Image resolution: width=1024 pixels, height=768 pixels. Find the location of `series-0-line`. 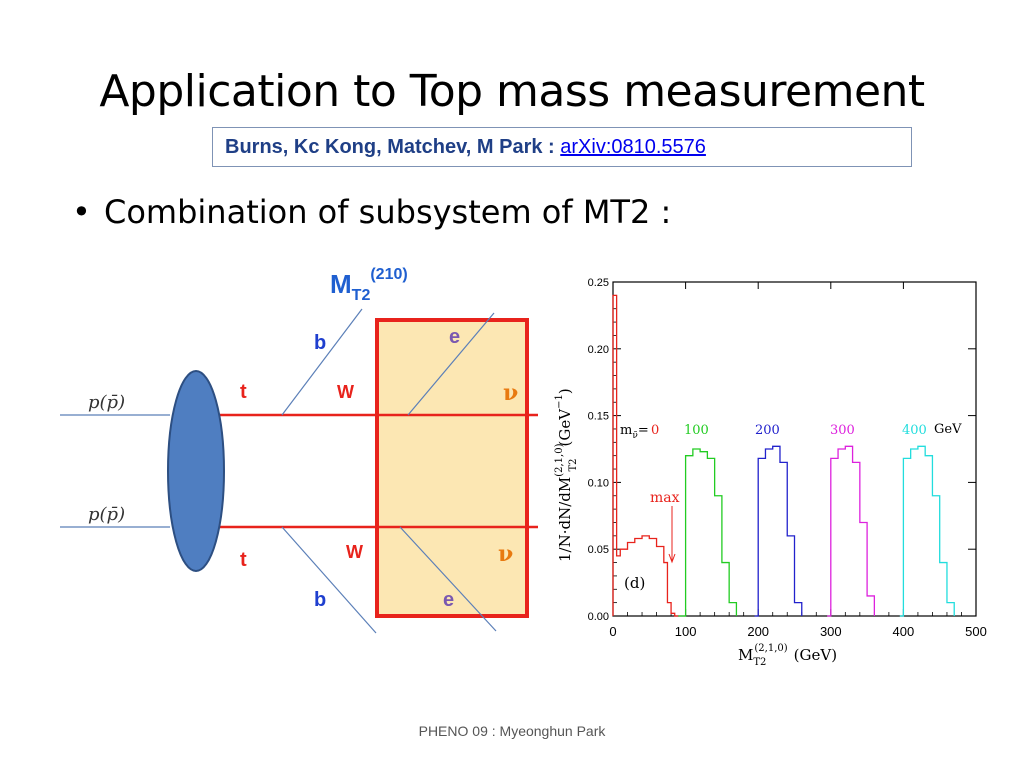

series-0-line is located at coordinates (645, 455).